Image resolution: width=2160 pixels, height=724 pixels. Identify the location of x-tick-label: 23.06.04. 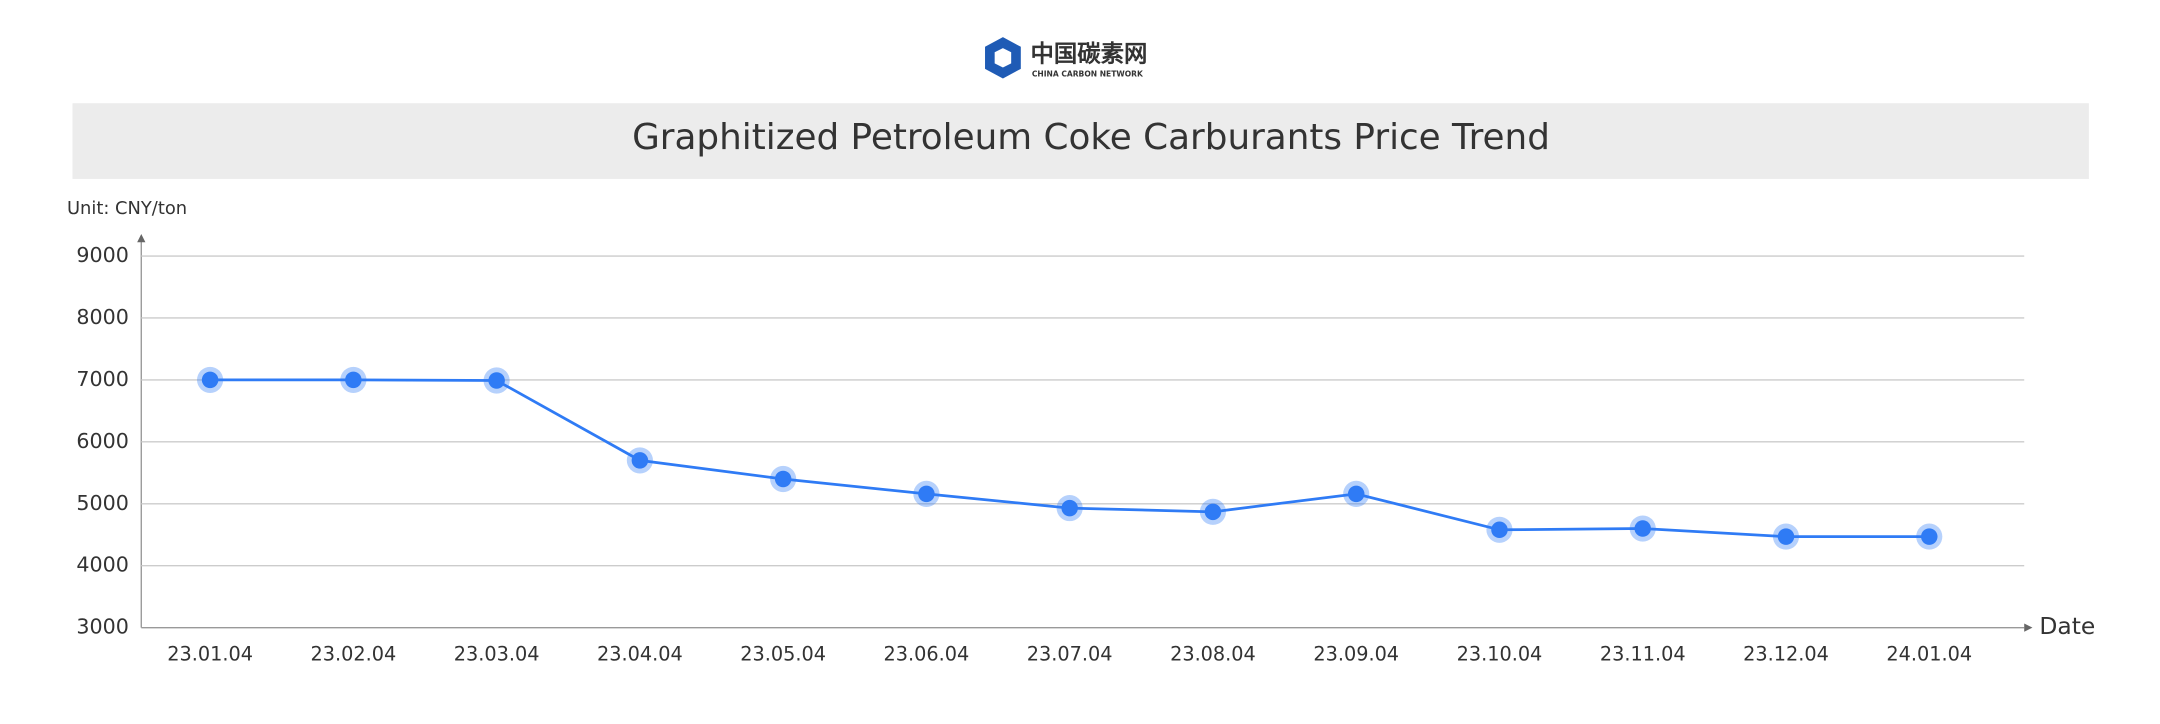
(927, 654).